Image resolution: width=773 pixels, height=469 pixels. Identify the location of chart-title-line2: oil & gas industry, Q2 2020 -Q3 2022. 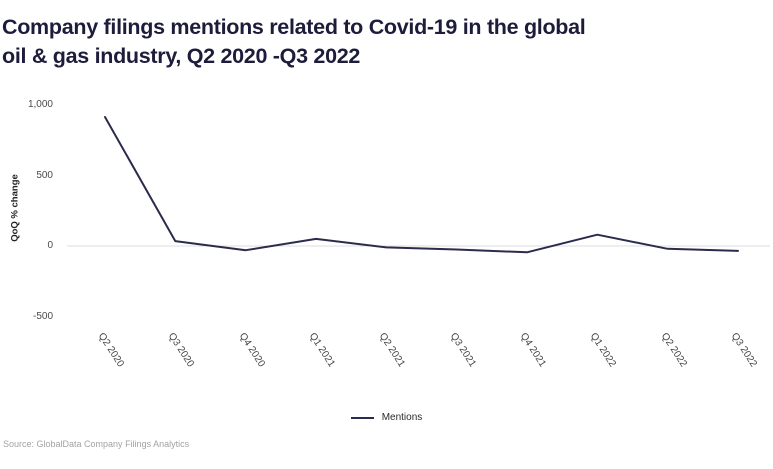
(181, 56).